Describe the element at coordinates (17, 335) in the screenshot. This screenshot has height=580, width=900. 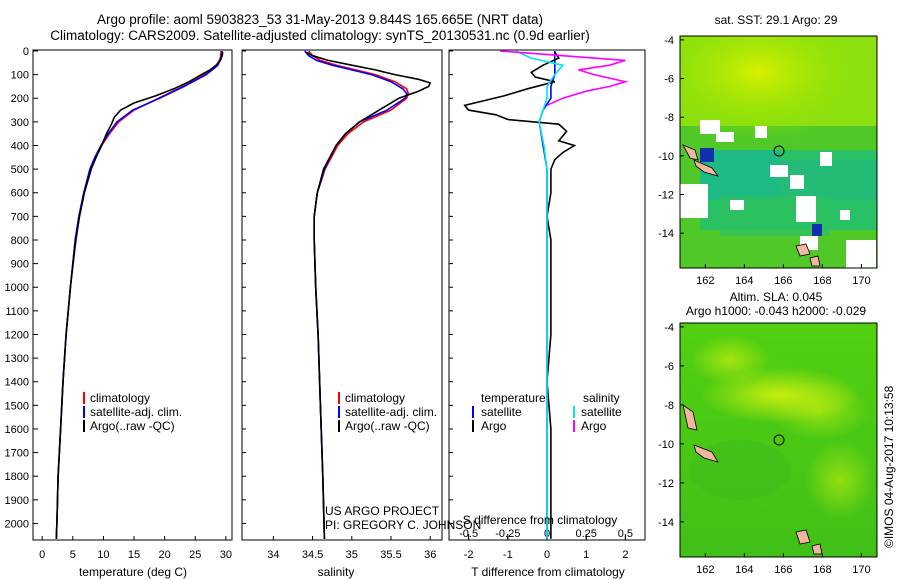
I see `depth-tick-label: 1200` at that location.